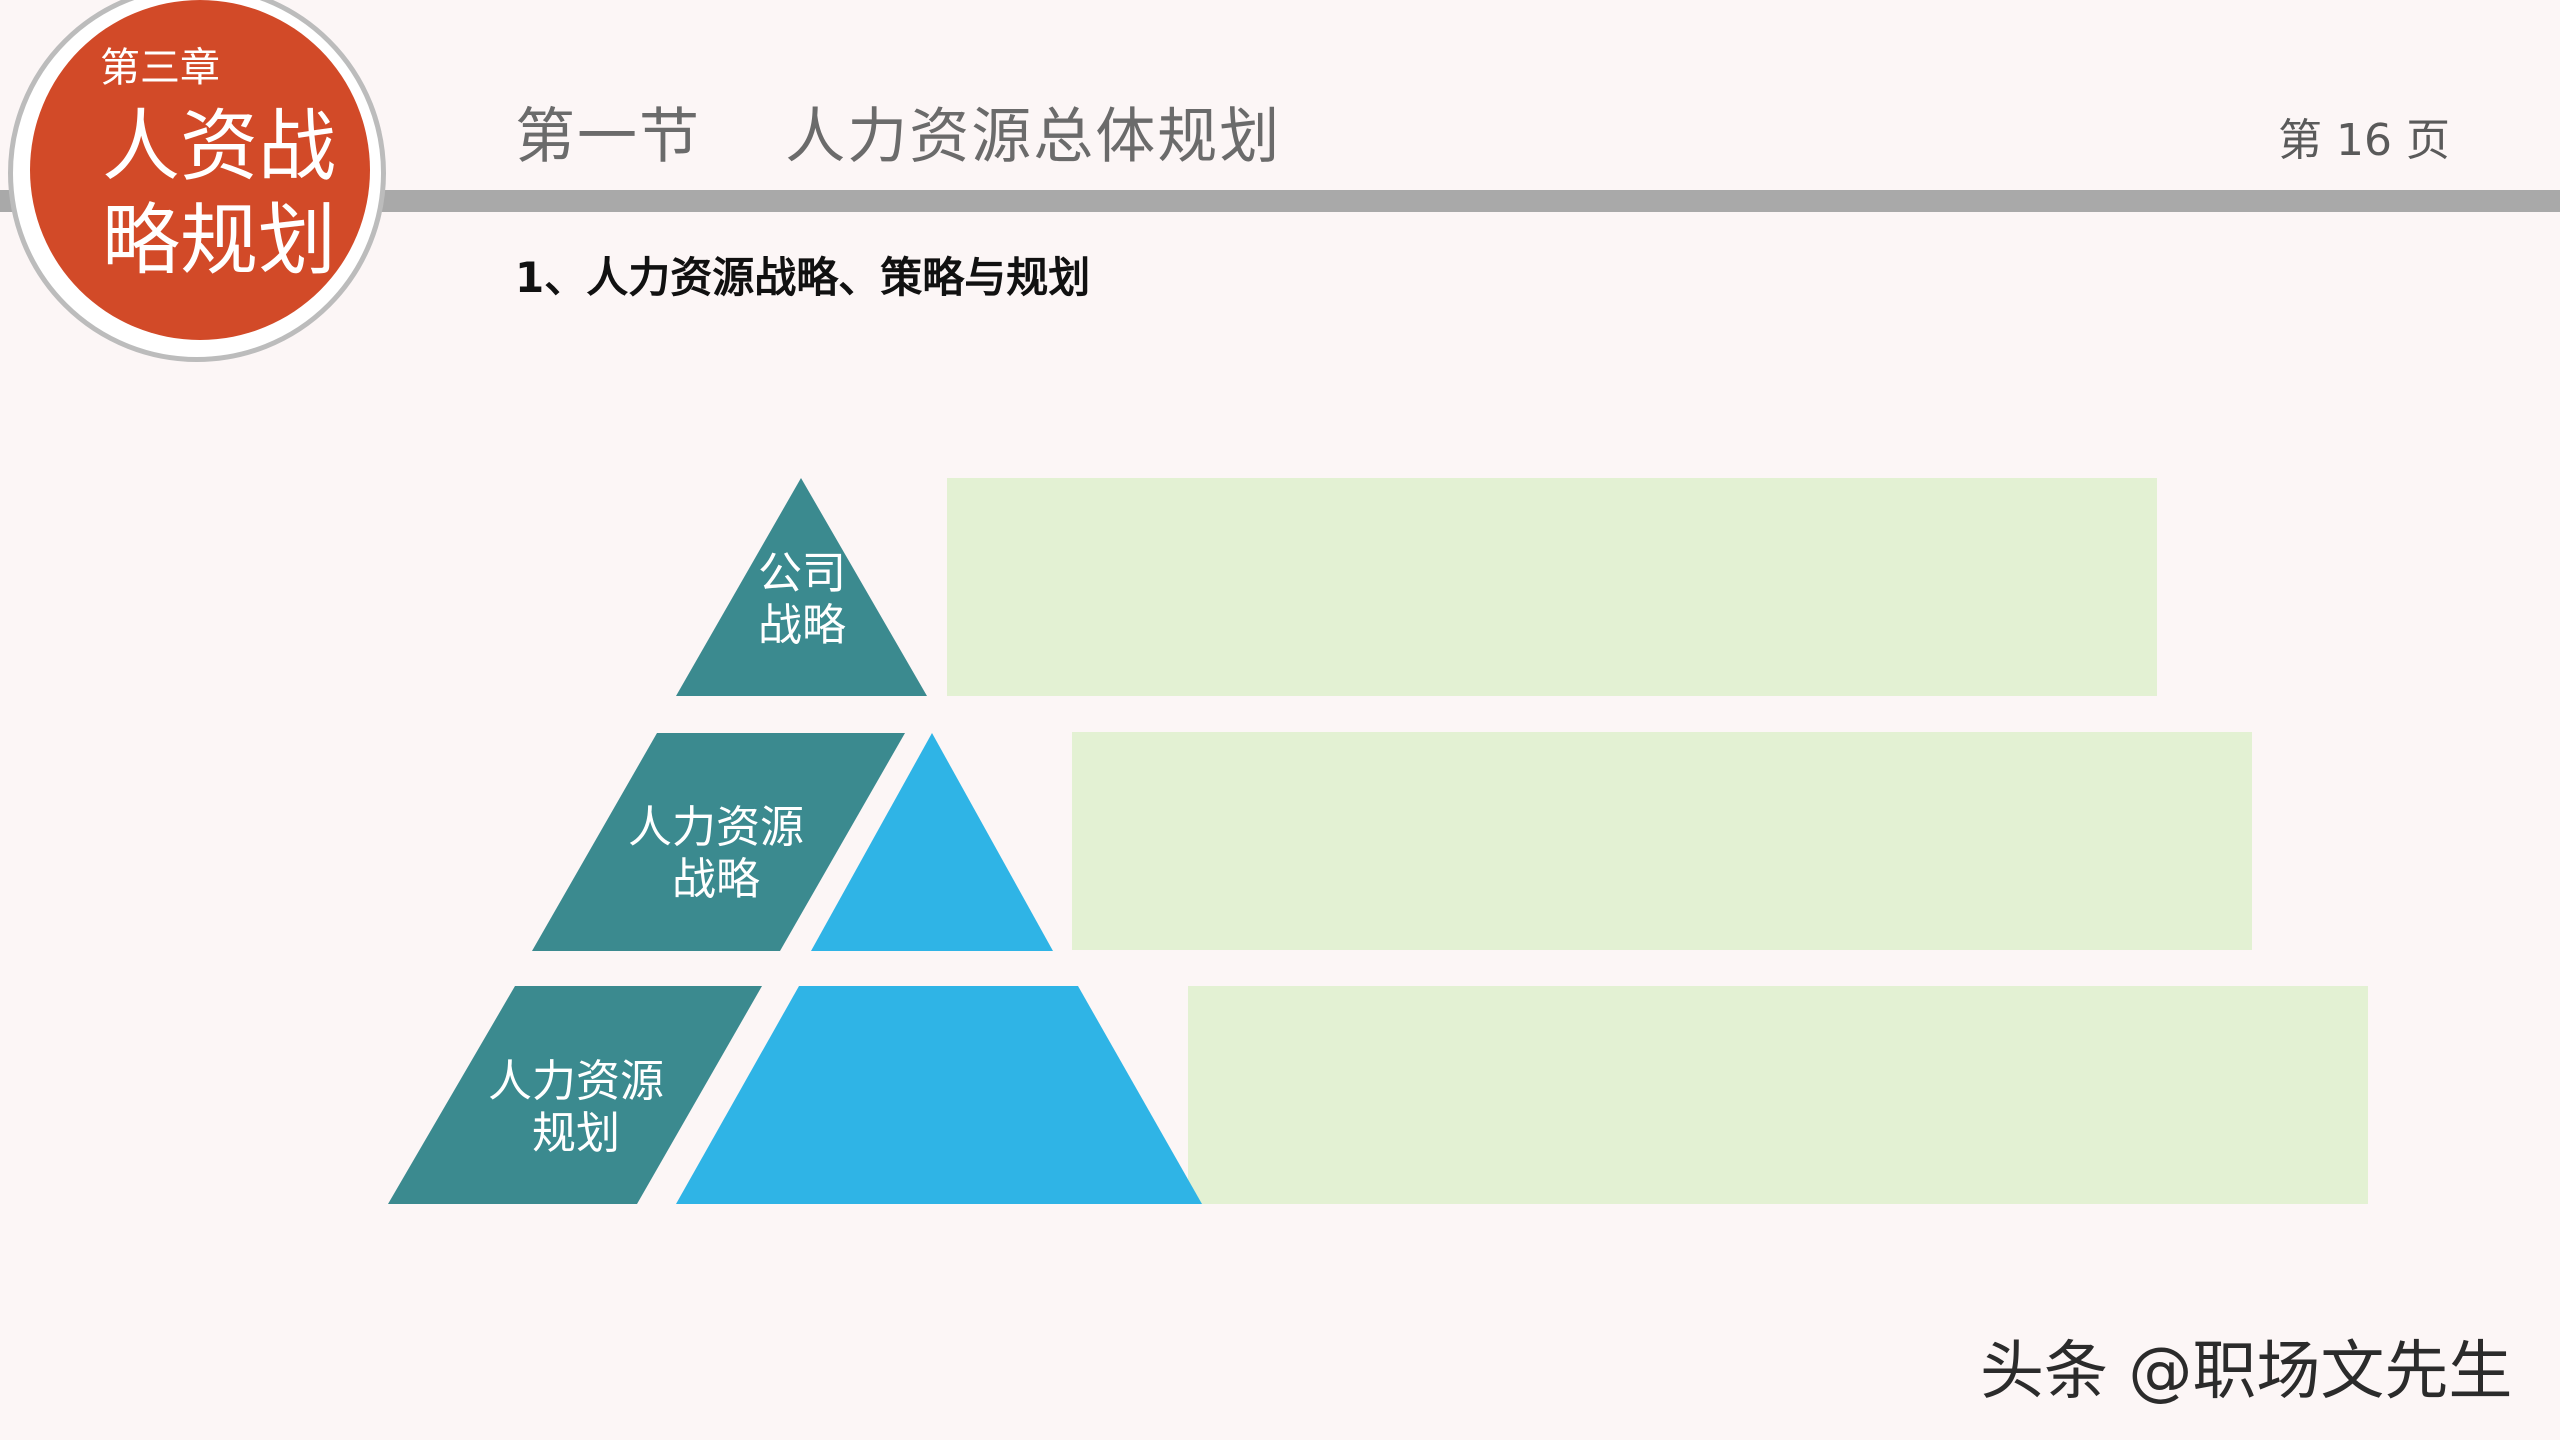 The width and height of the screenshot is (2560, 1440). Describe the element at coordinates (802, 599) in the screenshot. I see `pyramid-label-company-strategy: 公司战略` at that location.